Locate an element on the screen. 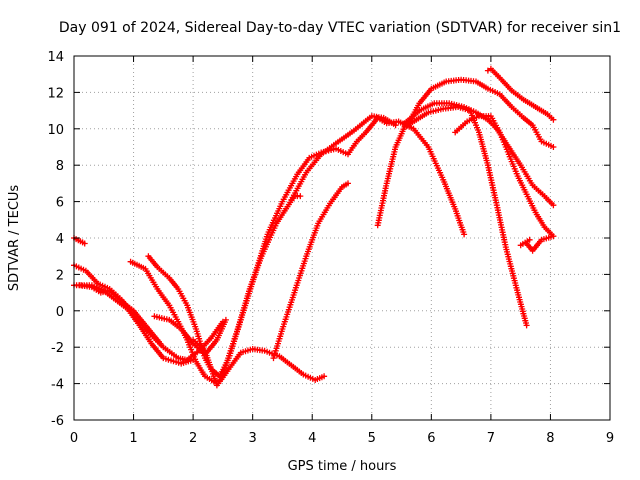 Image resolution: width=640 pixels, height=480 pixels. y-axis-label: SDTVAR / TECUs is located at coordinates (14, 238).